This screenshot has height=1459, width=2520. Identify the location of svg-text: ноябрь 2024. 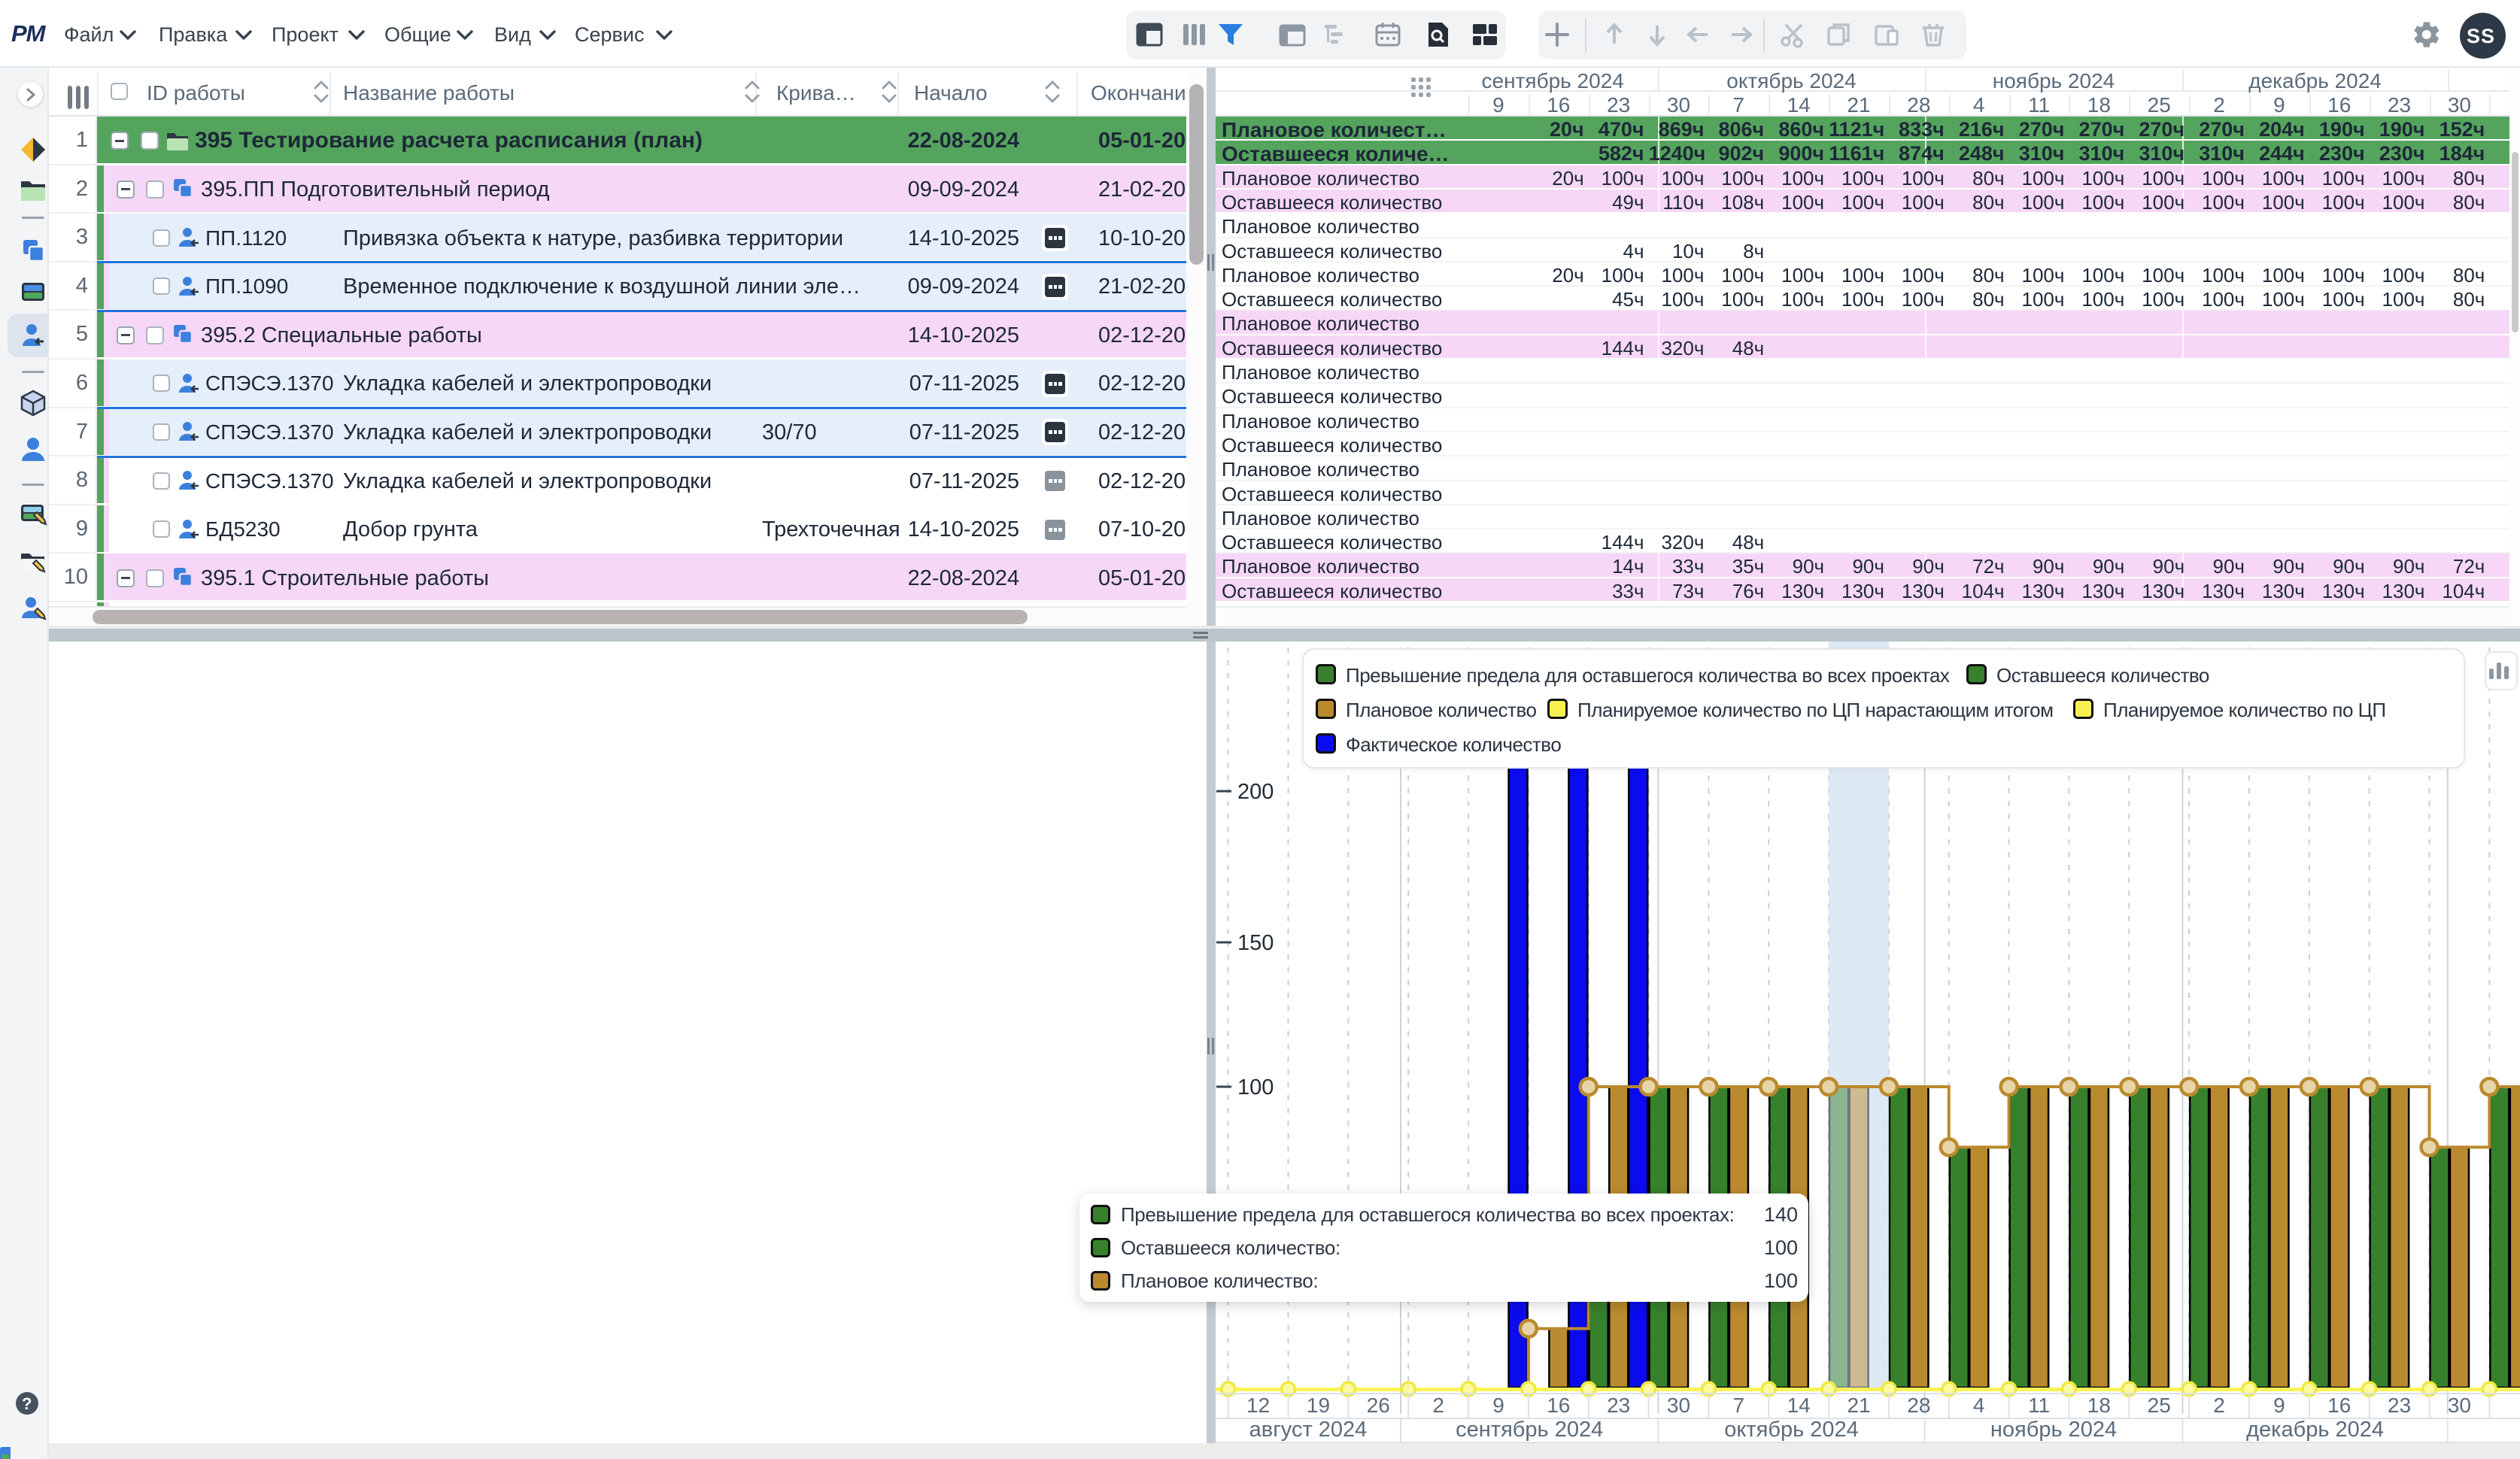
(2053, 1430).